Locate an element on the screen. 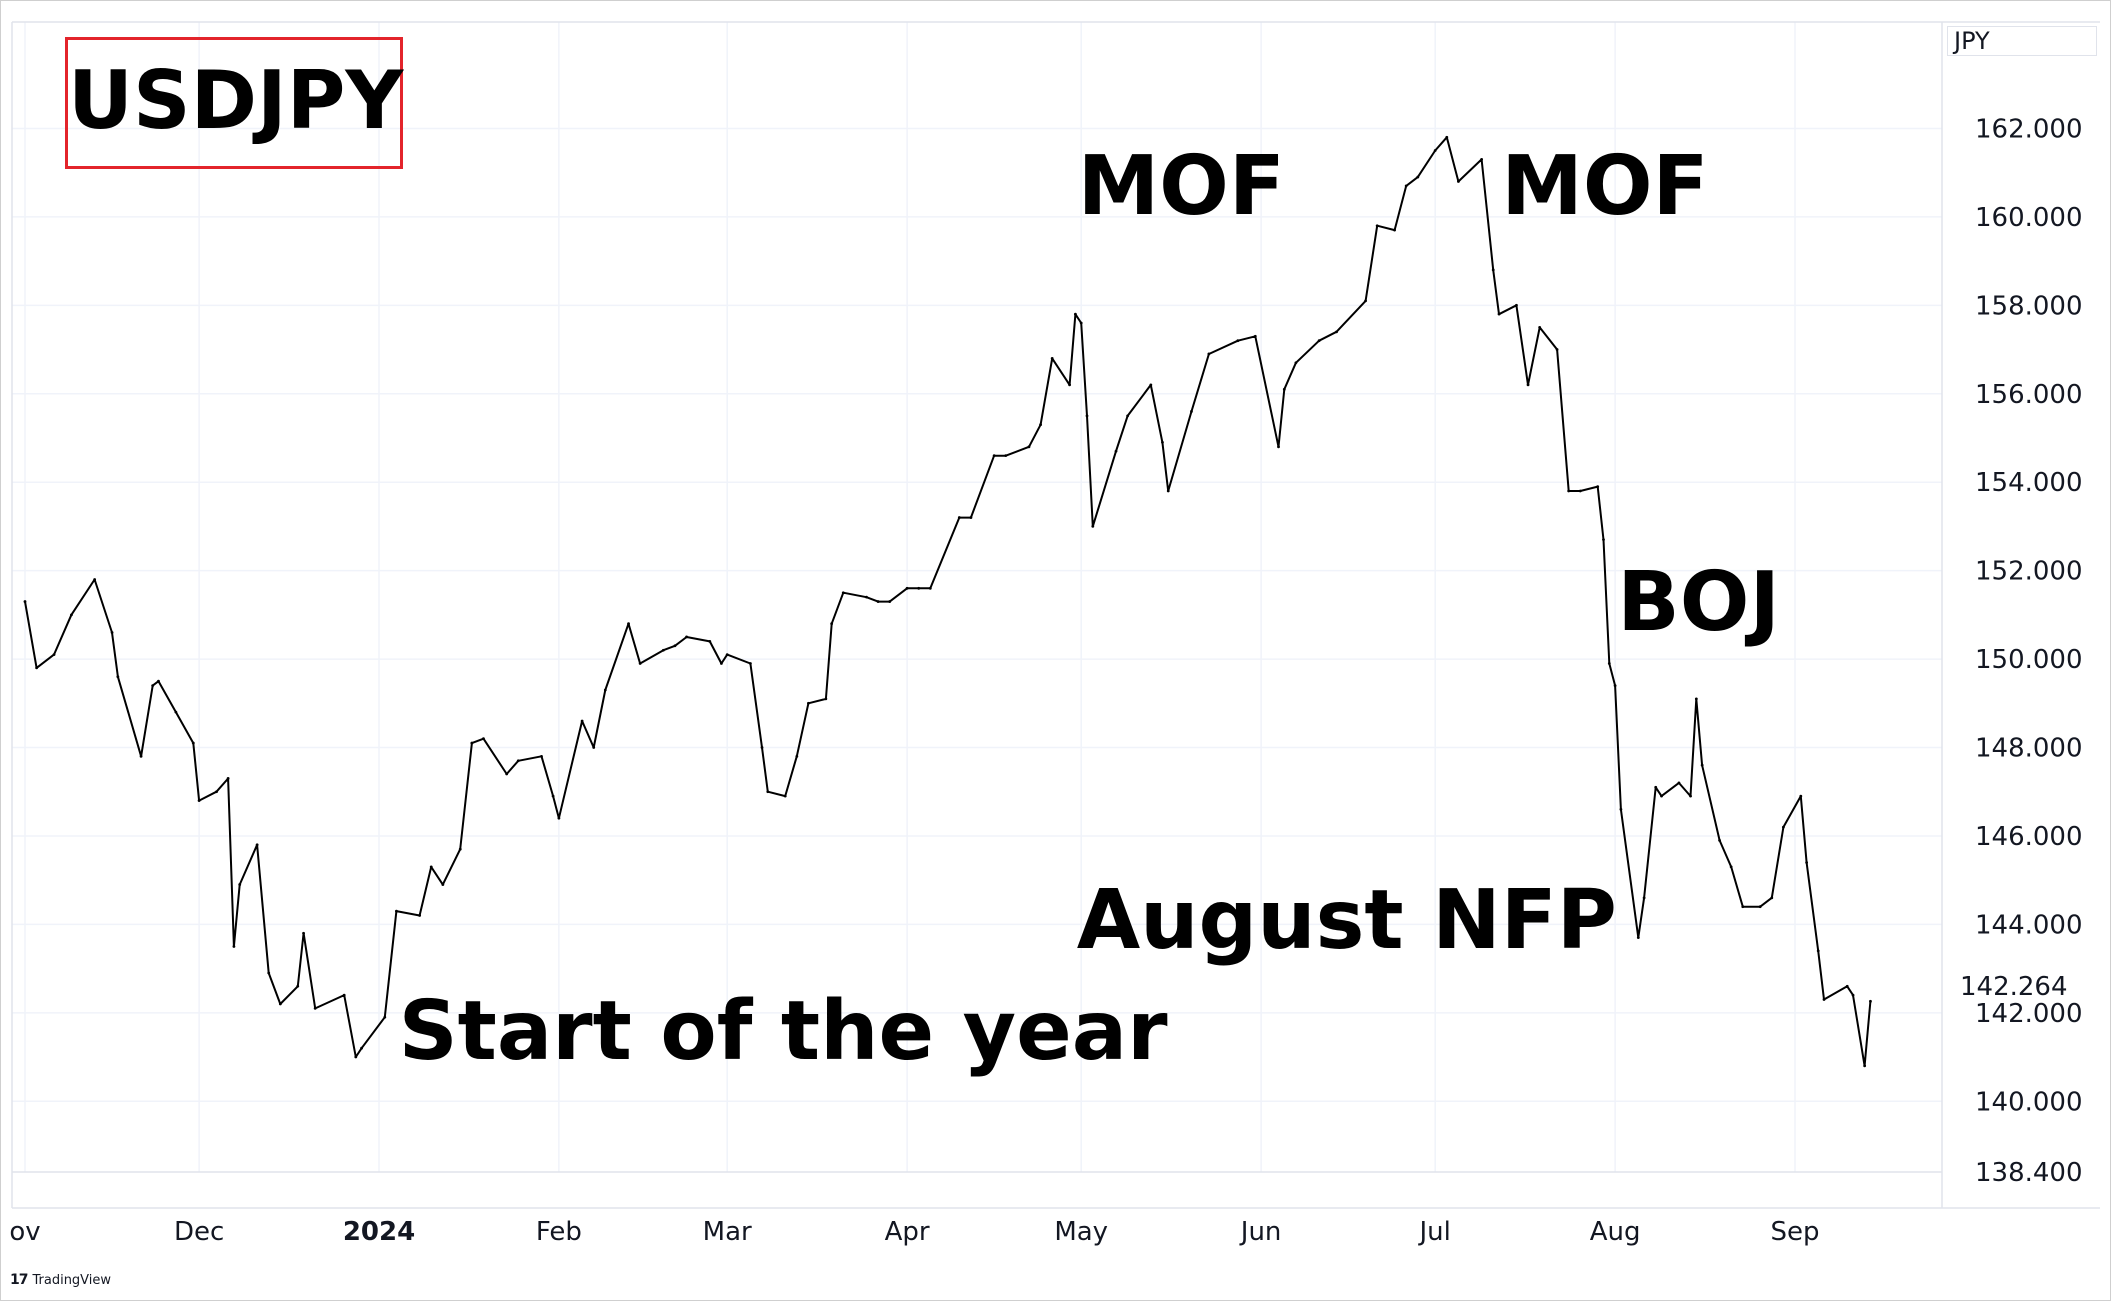 The width and height of the screenshot is (2111, 1301). x-tick-label: ov is located at coordinates (24, 1232).